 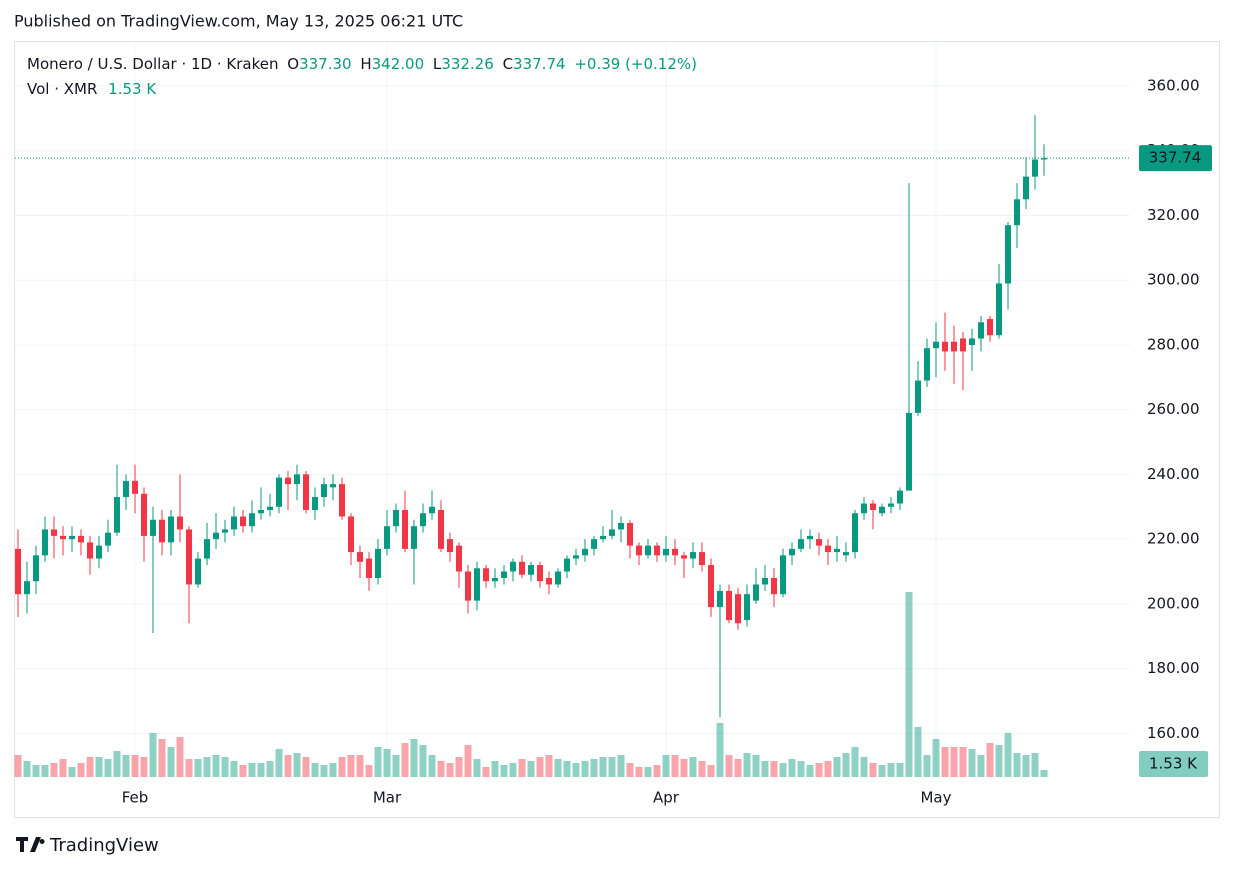 I want to click on brand-name: TradingView, so click(x=104, y=845).